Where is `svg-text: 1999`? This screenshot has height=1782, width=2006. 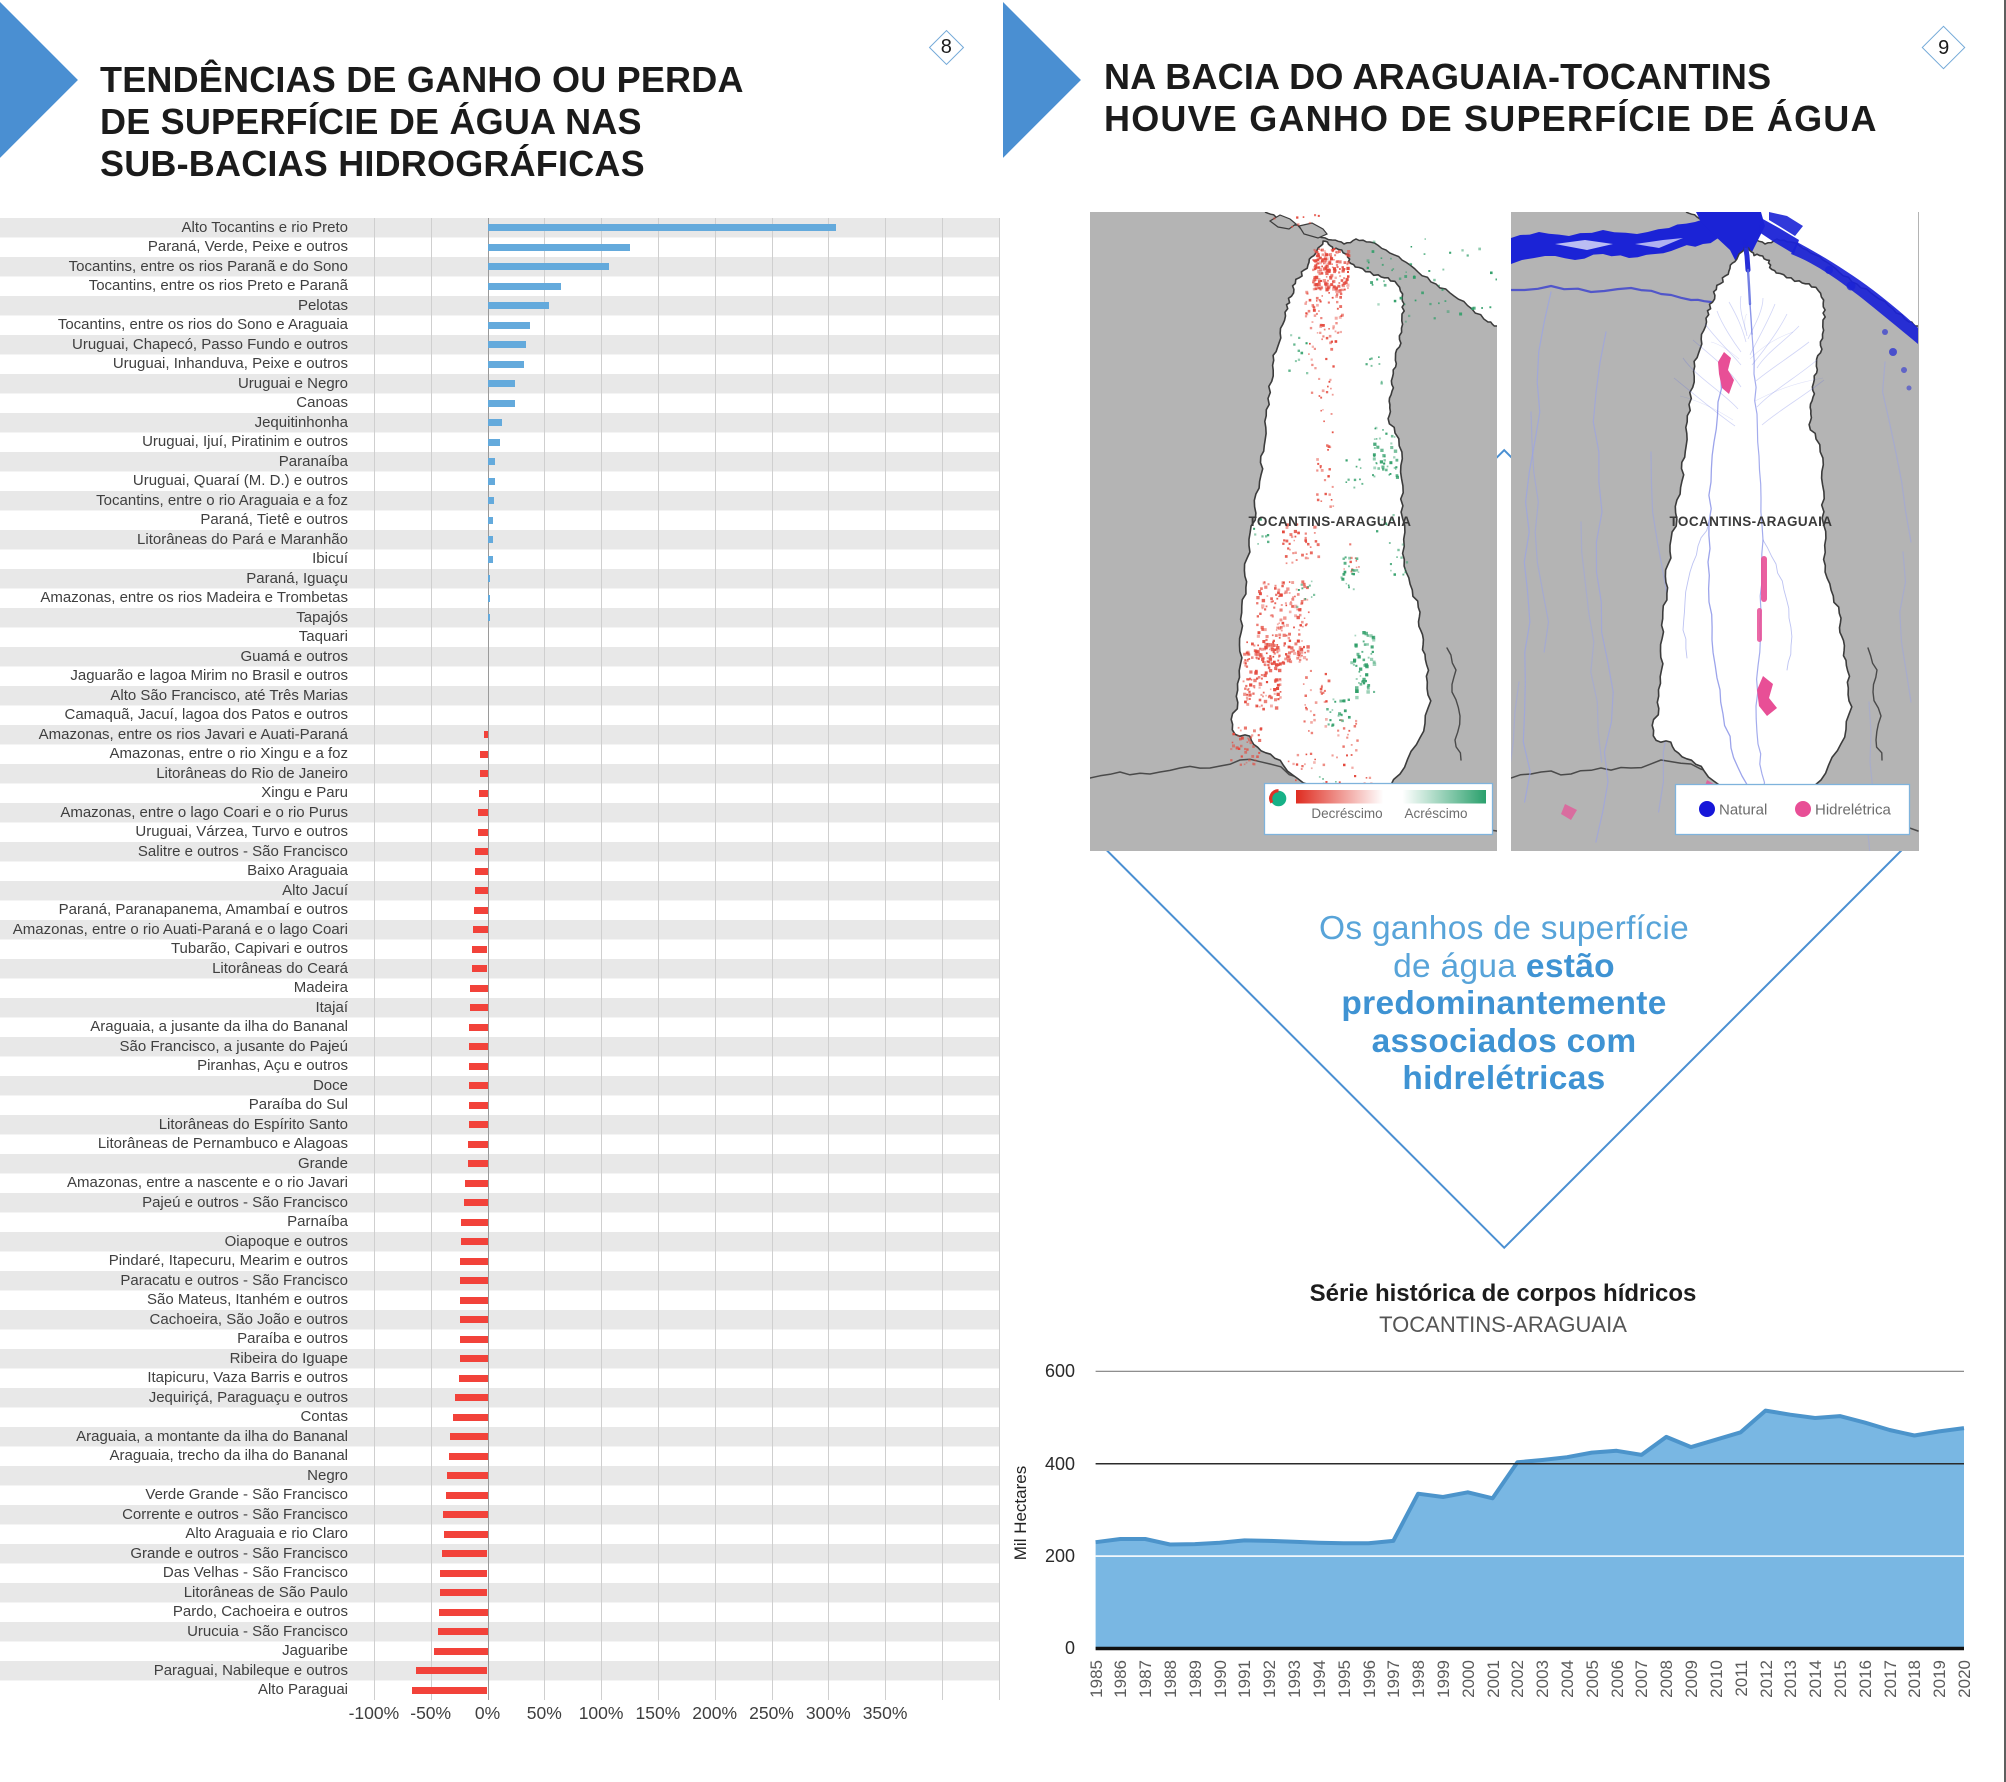 svg-text: 1999 is located at coordinates (1443, 1679).